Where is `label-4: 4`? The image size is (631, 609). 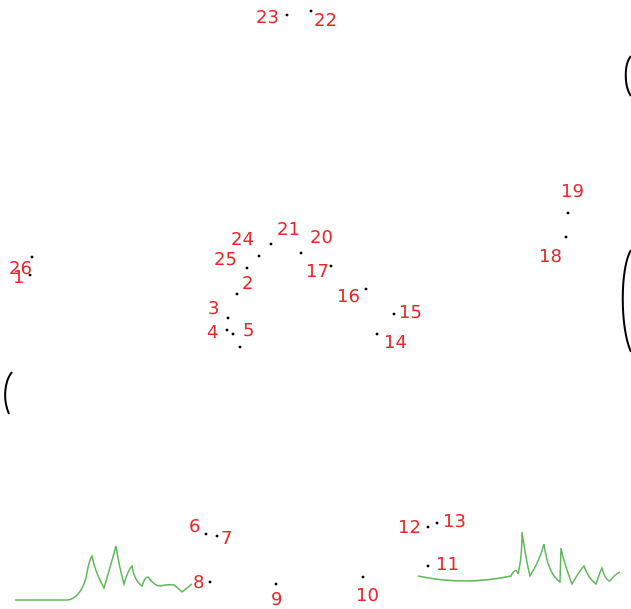
label-4: 4 is located at coordinates (212, 332).